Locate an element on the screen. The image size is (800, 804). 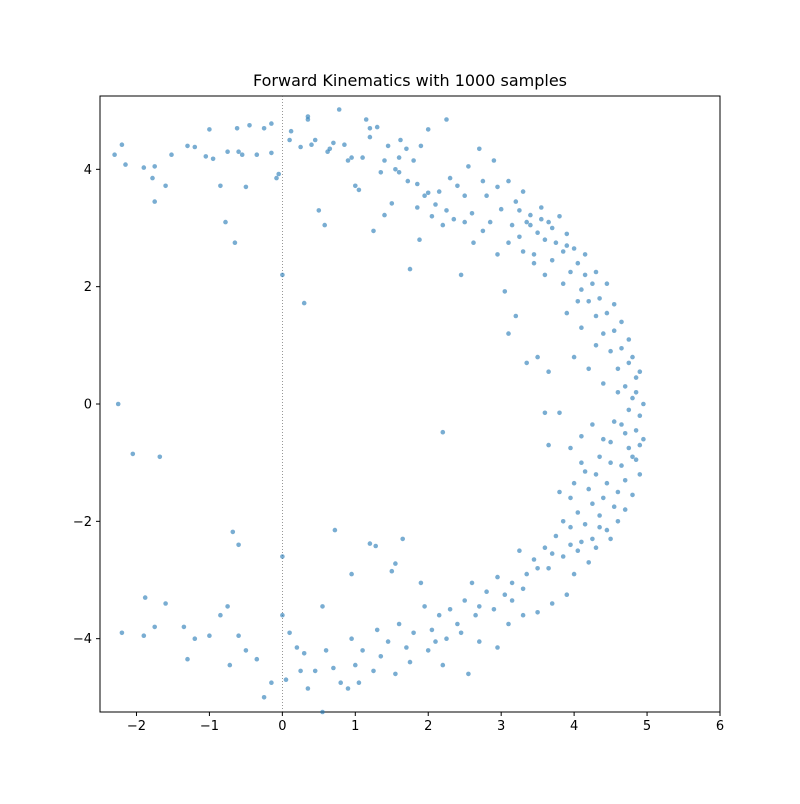
y-axis-ticks: −4 −2 0 2 4 is located at coordinates (86, 405).